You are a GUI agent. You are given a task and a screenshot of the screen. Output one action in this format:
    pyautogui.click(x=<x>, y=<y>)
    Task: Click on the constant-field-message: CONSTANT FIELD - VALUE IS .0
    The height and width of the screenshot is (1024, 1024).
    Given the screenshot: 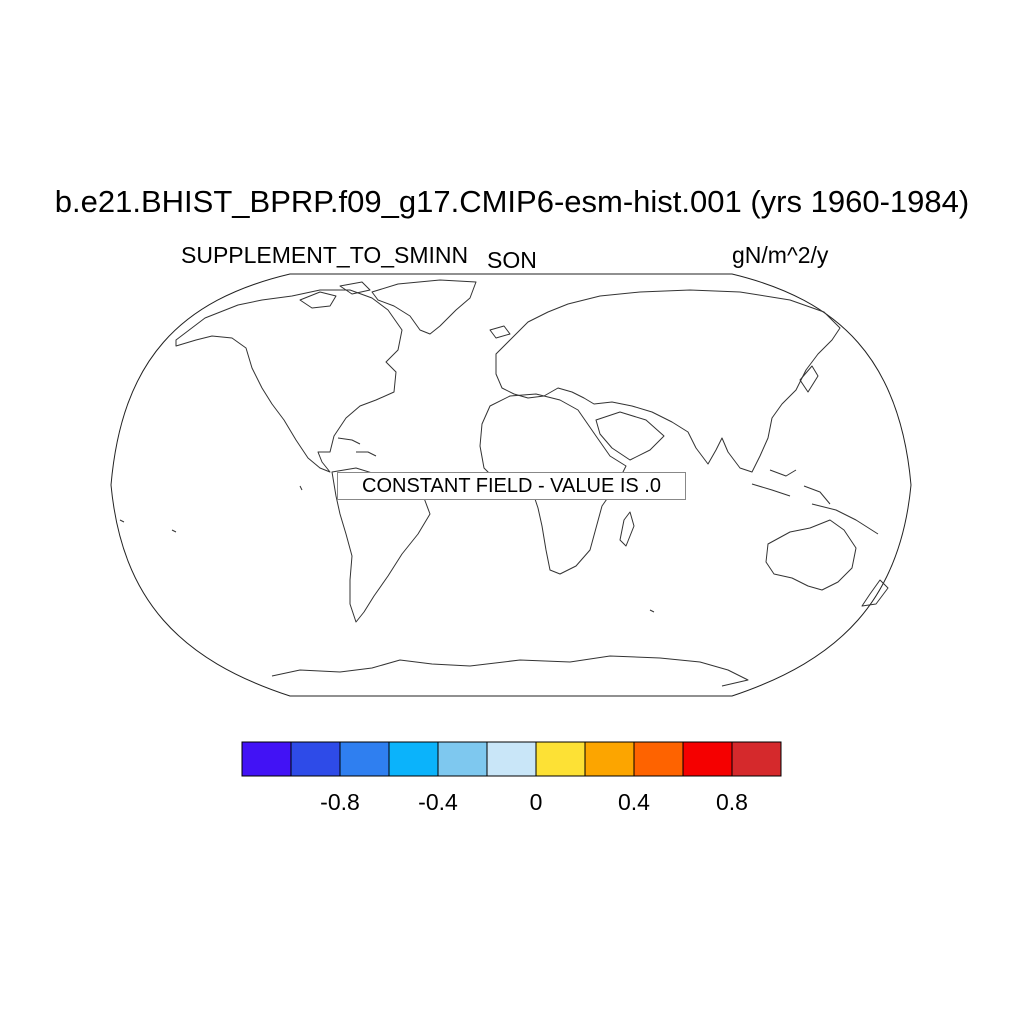 What is the action you would take?
    pyautogui.click(x=511, y=486)
    